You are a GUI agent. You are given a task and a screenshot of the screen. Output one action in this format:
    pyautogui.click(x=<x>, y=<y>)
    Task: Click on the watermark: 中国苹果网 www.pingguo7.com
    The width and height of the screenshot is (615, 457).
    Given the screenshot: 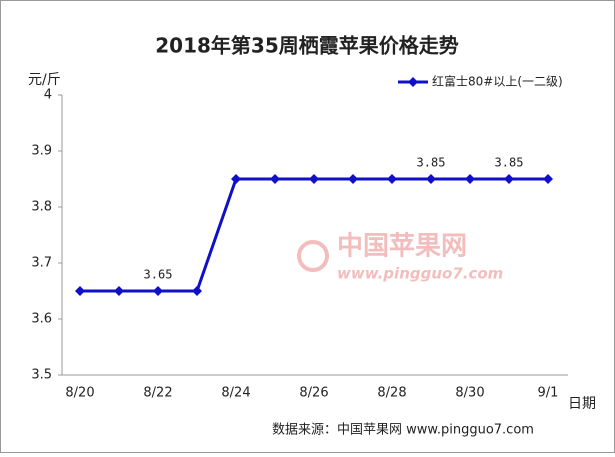 What is the action you would take?
    pyautogui.click(x=400, y=257)
    